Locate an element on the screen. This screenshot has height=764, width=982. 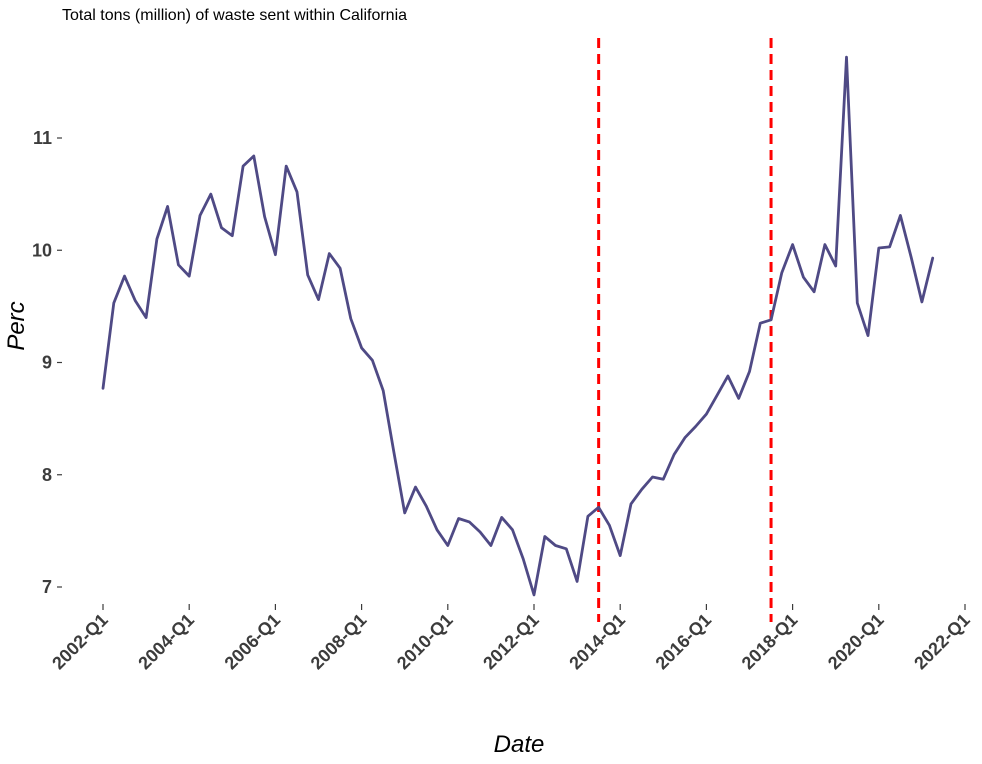
x-tick-label: 2022-Q1 is located at coordinates (942, 642).